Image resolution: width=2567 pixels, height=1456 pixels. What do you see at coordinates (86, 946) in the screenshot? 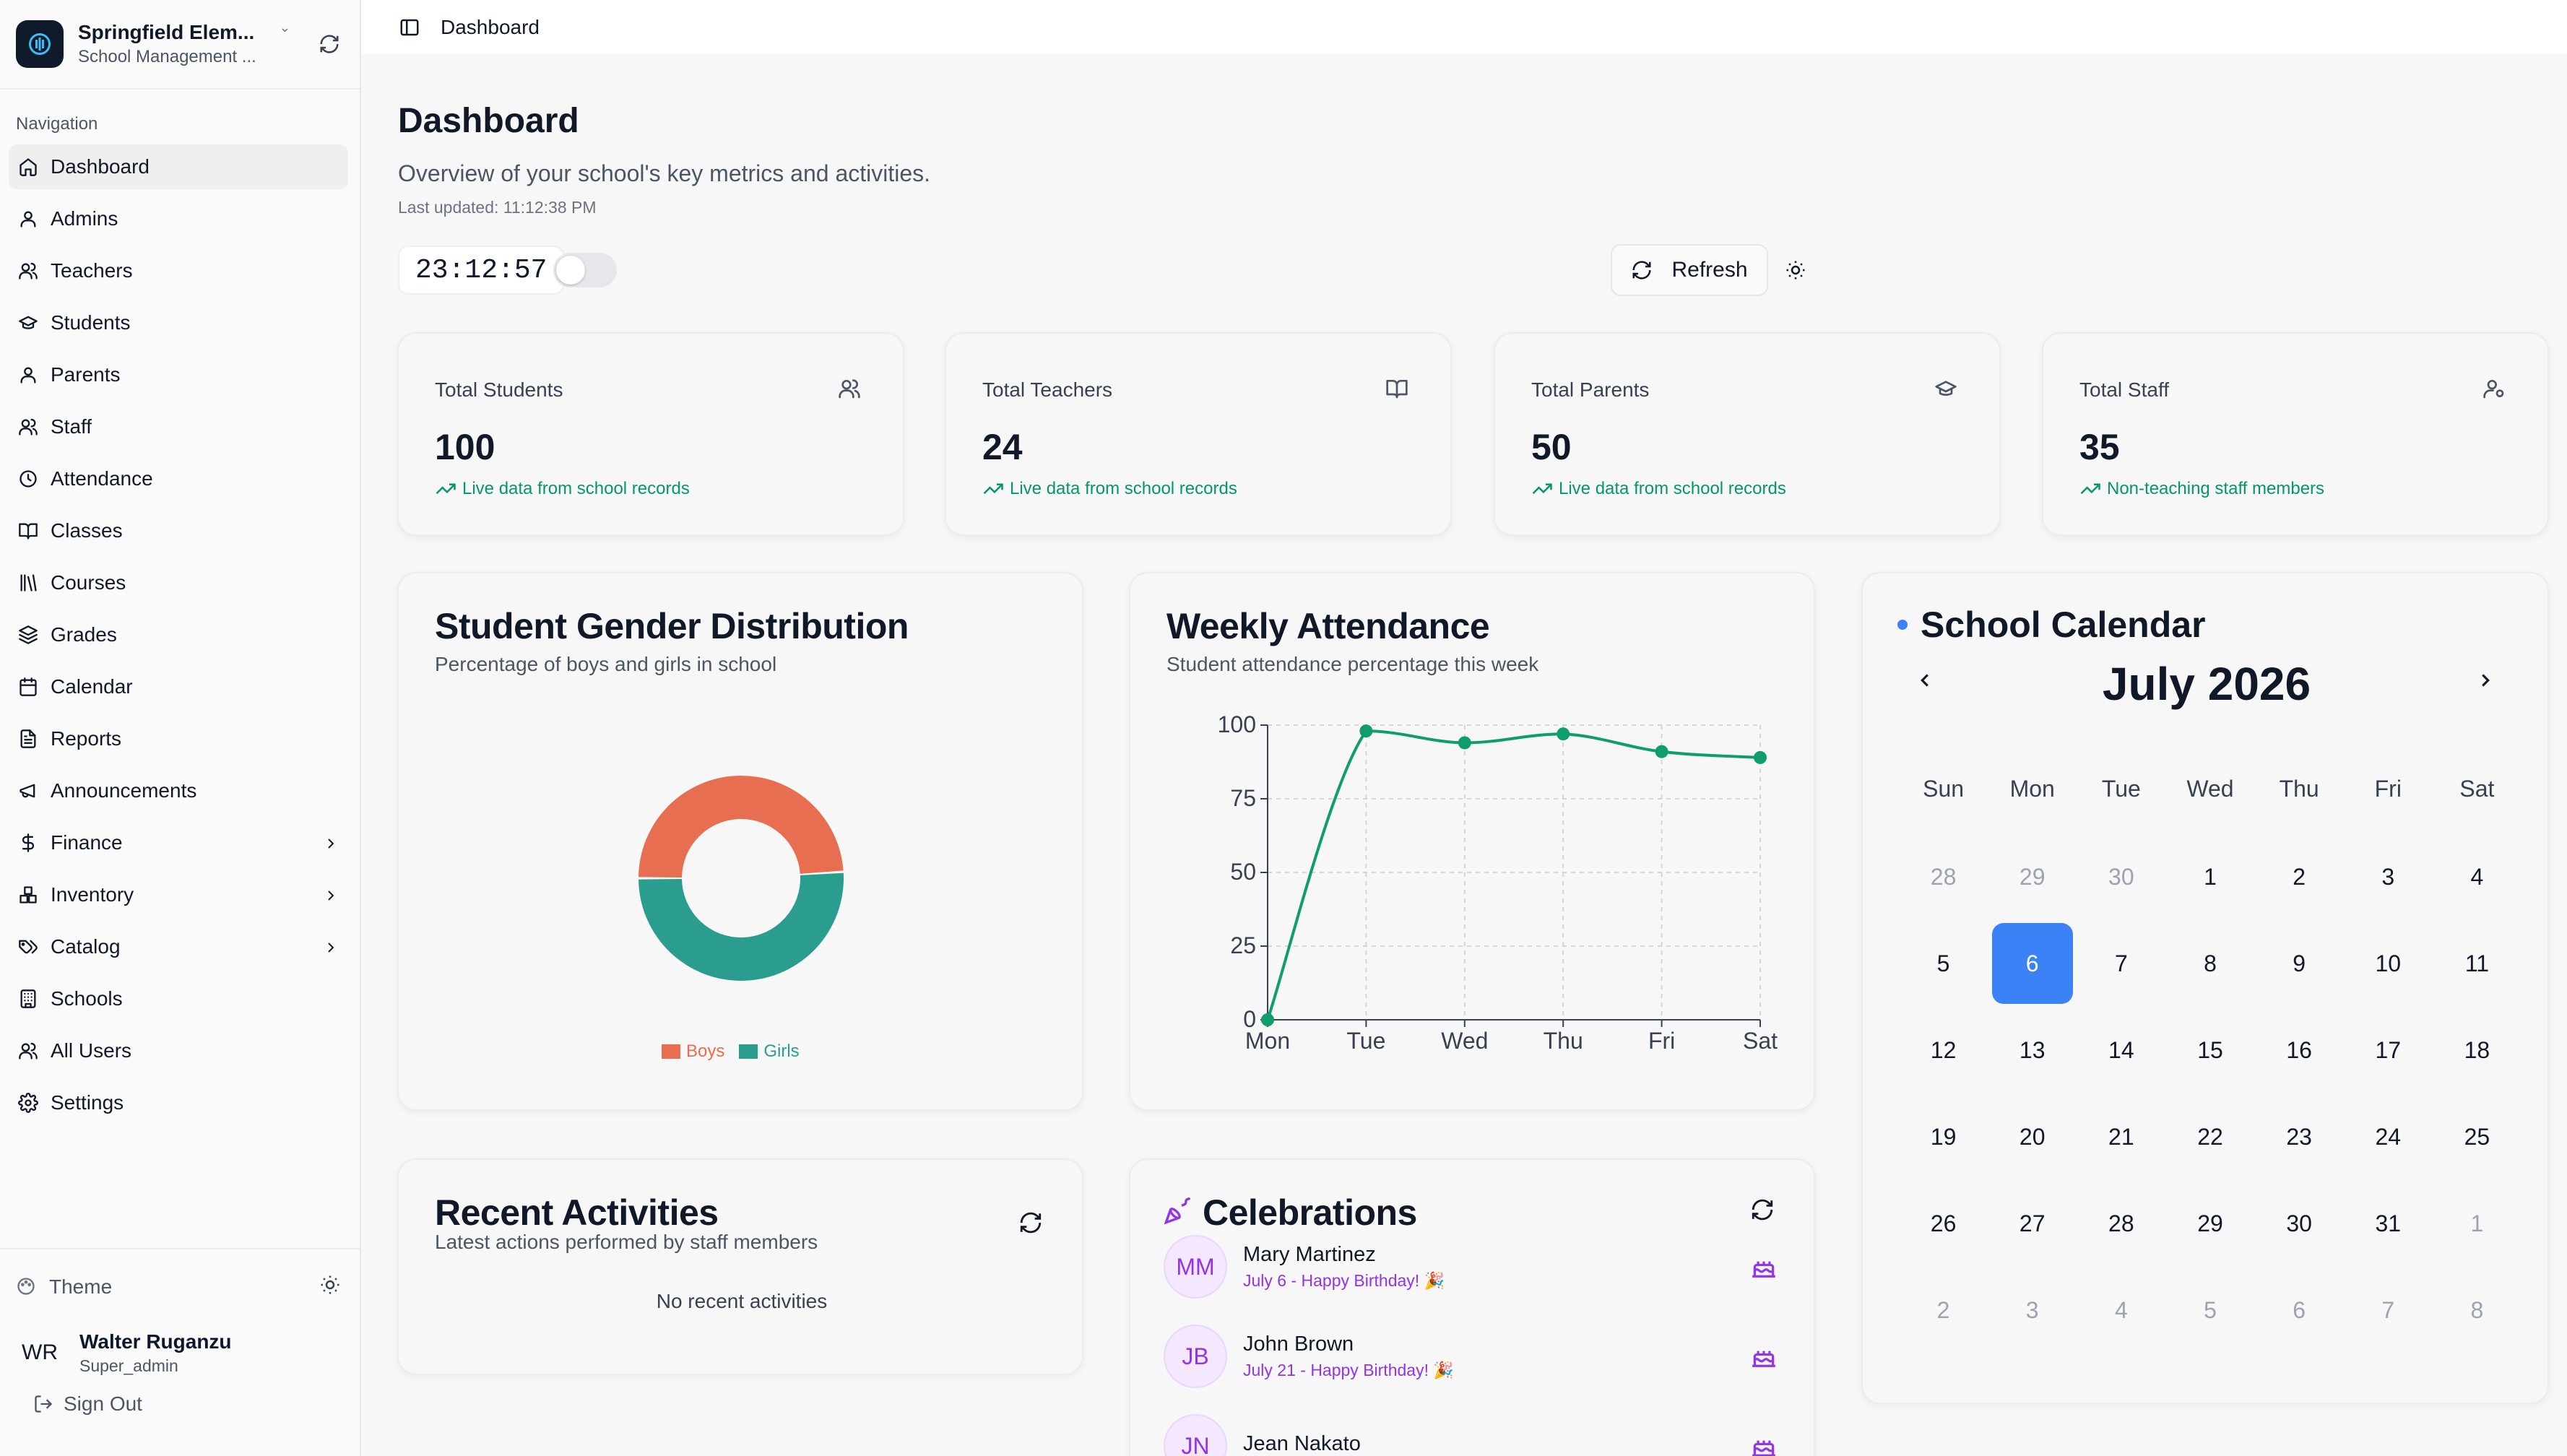
I see `sidebar-item-label: Catalog` at bounding box center [86, 946].